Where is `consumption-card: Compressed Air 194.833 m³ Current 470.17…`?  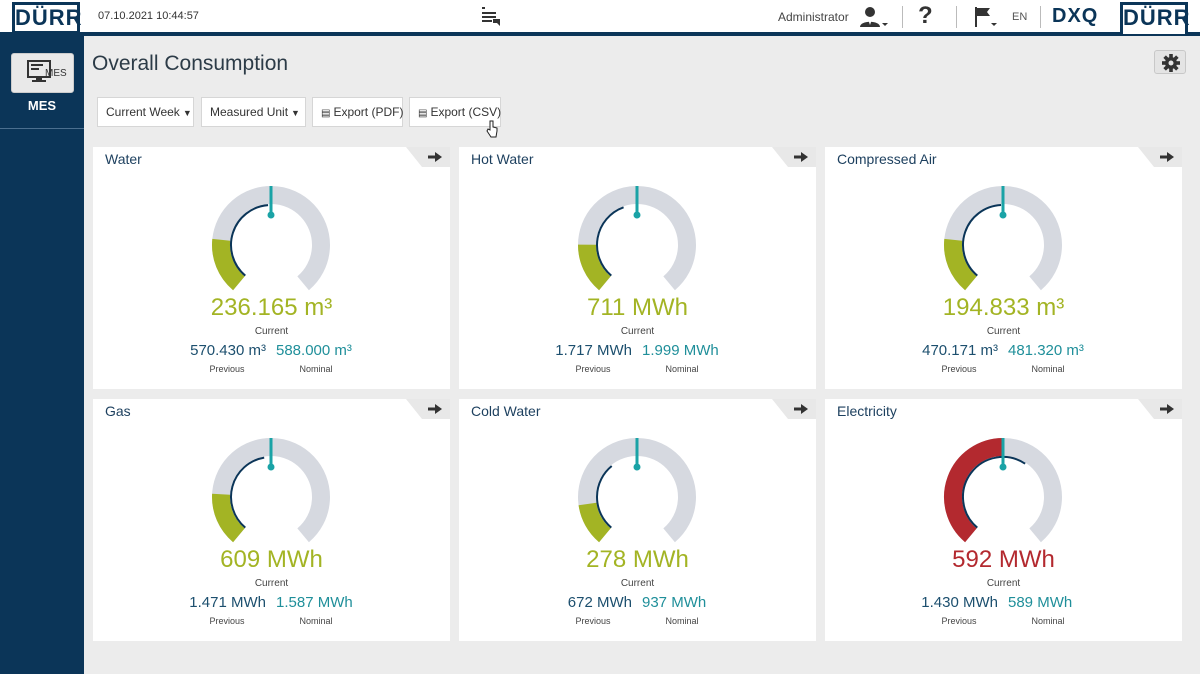 consumption-card: Compressed Air 194.833 m³ Current 470.17… is located at coordinates (1003, 268).